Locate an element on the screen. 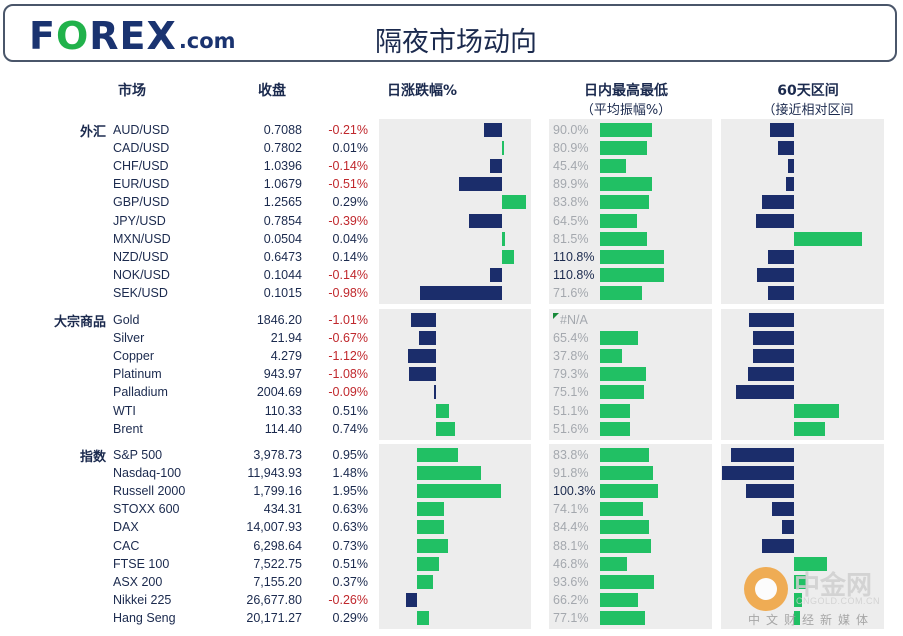  column-header-daily-change: 日涨跌幅% is located at coordinates (422, 91).